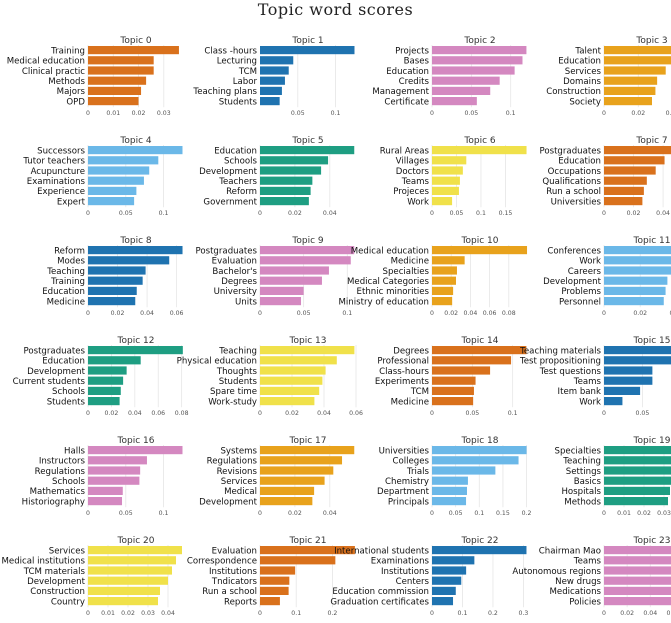  What do you see at coordinates (570, 151) in the screenshot?
I see `category-label: Postgraduates` at bounding box center [570, 151].